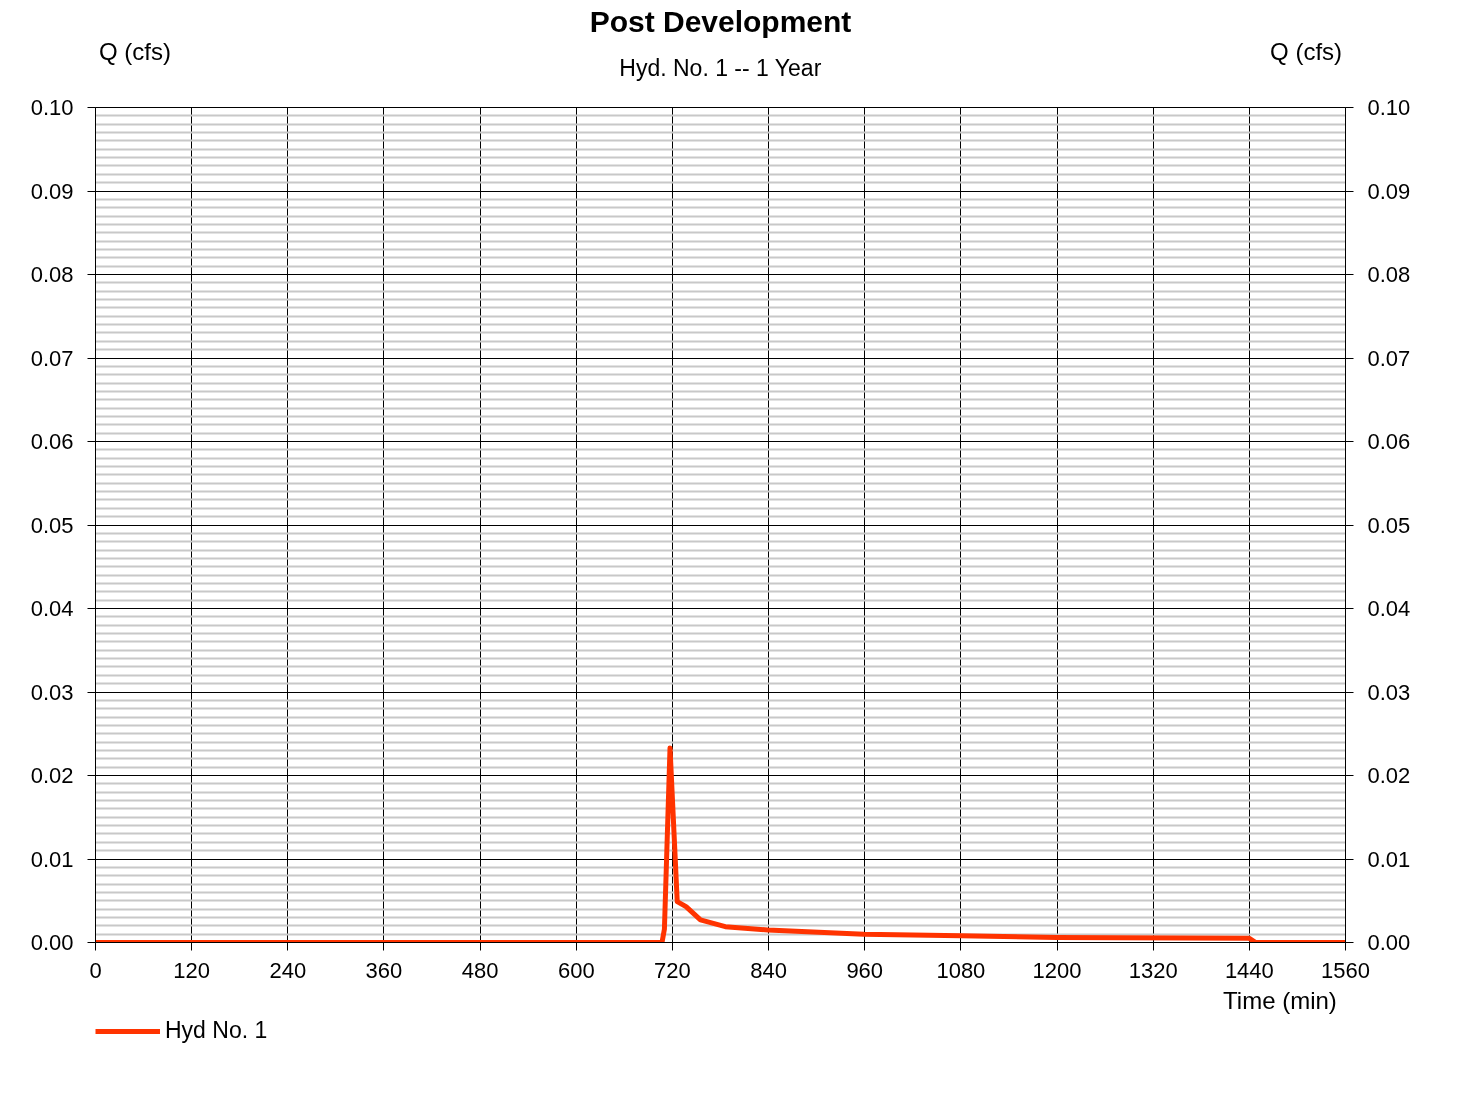  Describe the element at coordinates (672, 970) in the screenshot. I see `x-tick-label: 720` at that location.